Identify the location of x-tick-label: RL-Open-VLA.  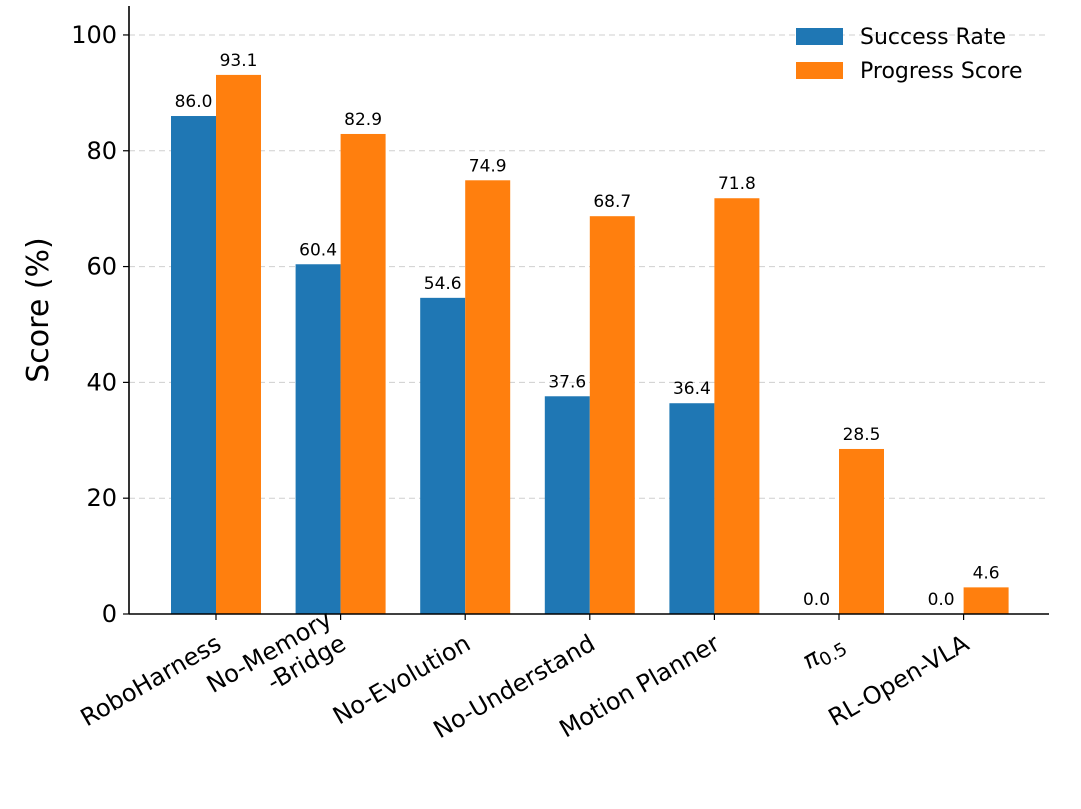
(899, 680).